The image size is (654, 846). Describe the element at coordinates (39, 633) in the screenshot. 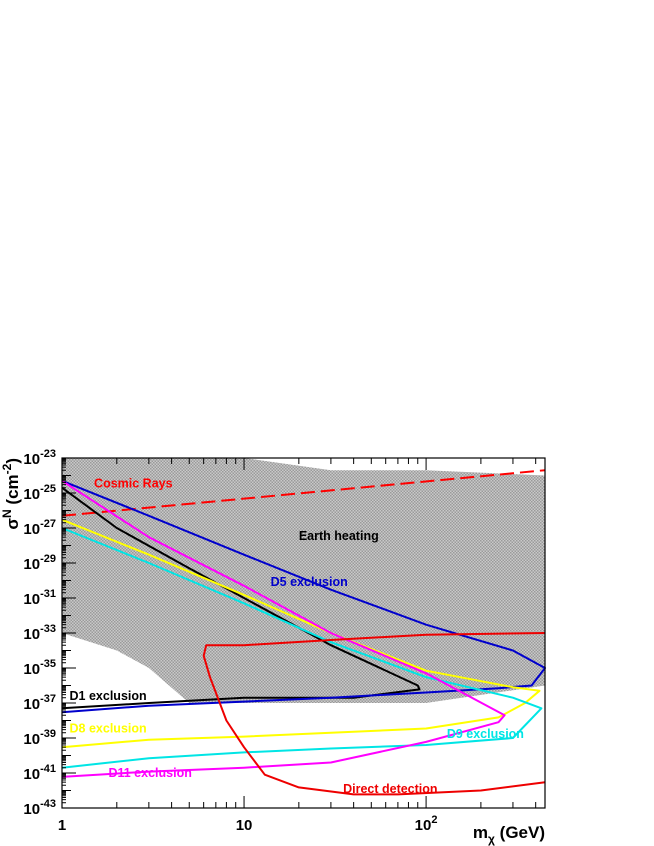

I see `y-tick-label: 10-33` at that location.